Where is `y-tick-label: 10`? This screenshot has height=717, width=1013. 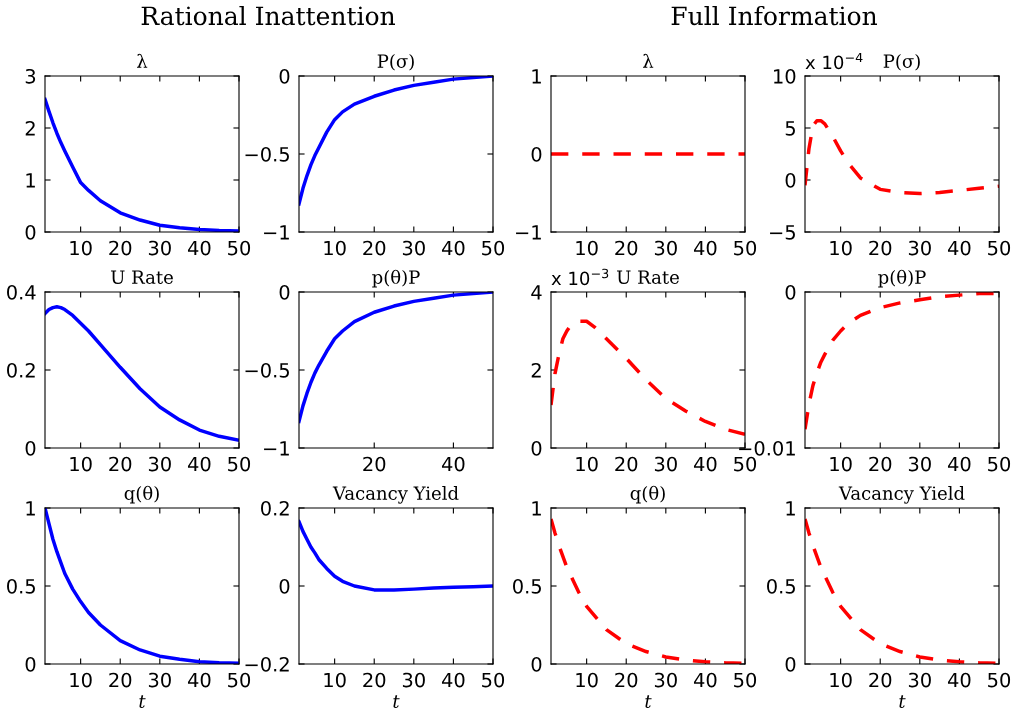 y-tick-label: 10 is located at coordinates (785, 76).